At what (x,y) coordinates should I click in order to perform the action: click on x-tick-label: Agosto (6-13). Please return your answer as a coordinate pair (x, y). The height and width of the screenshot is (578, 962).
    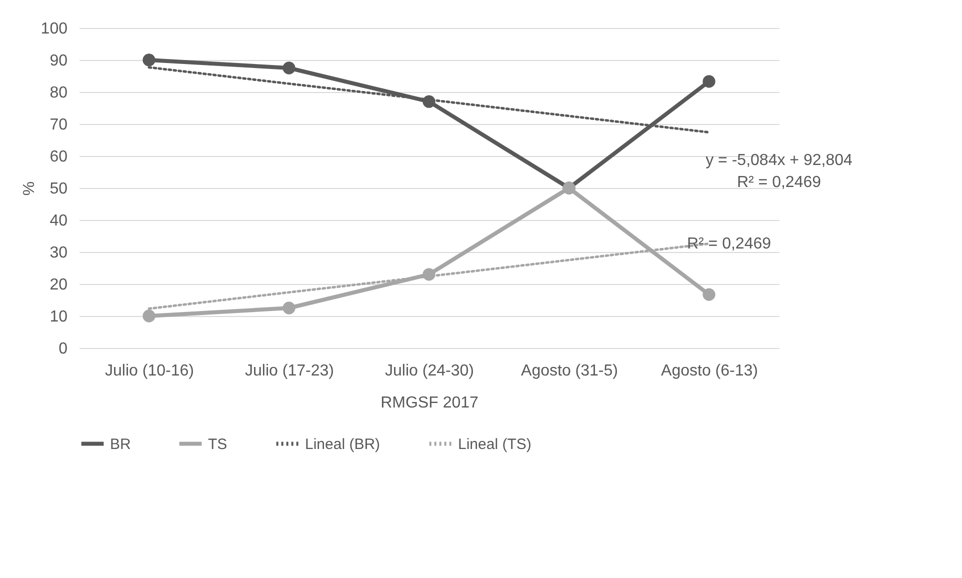
    Looking at the image, I should click on (709, 371).